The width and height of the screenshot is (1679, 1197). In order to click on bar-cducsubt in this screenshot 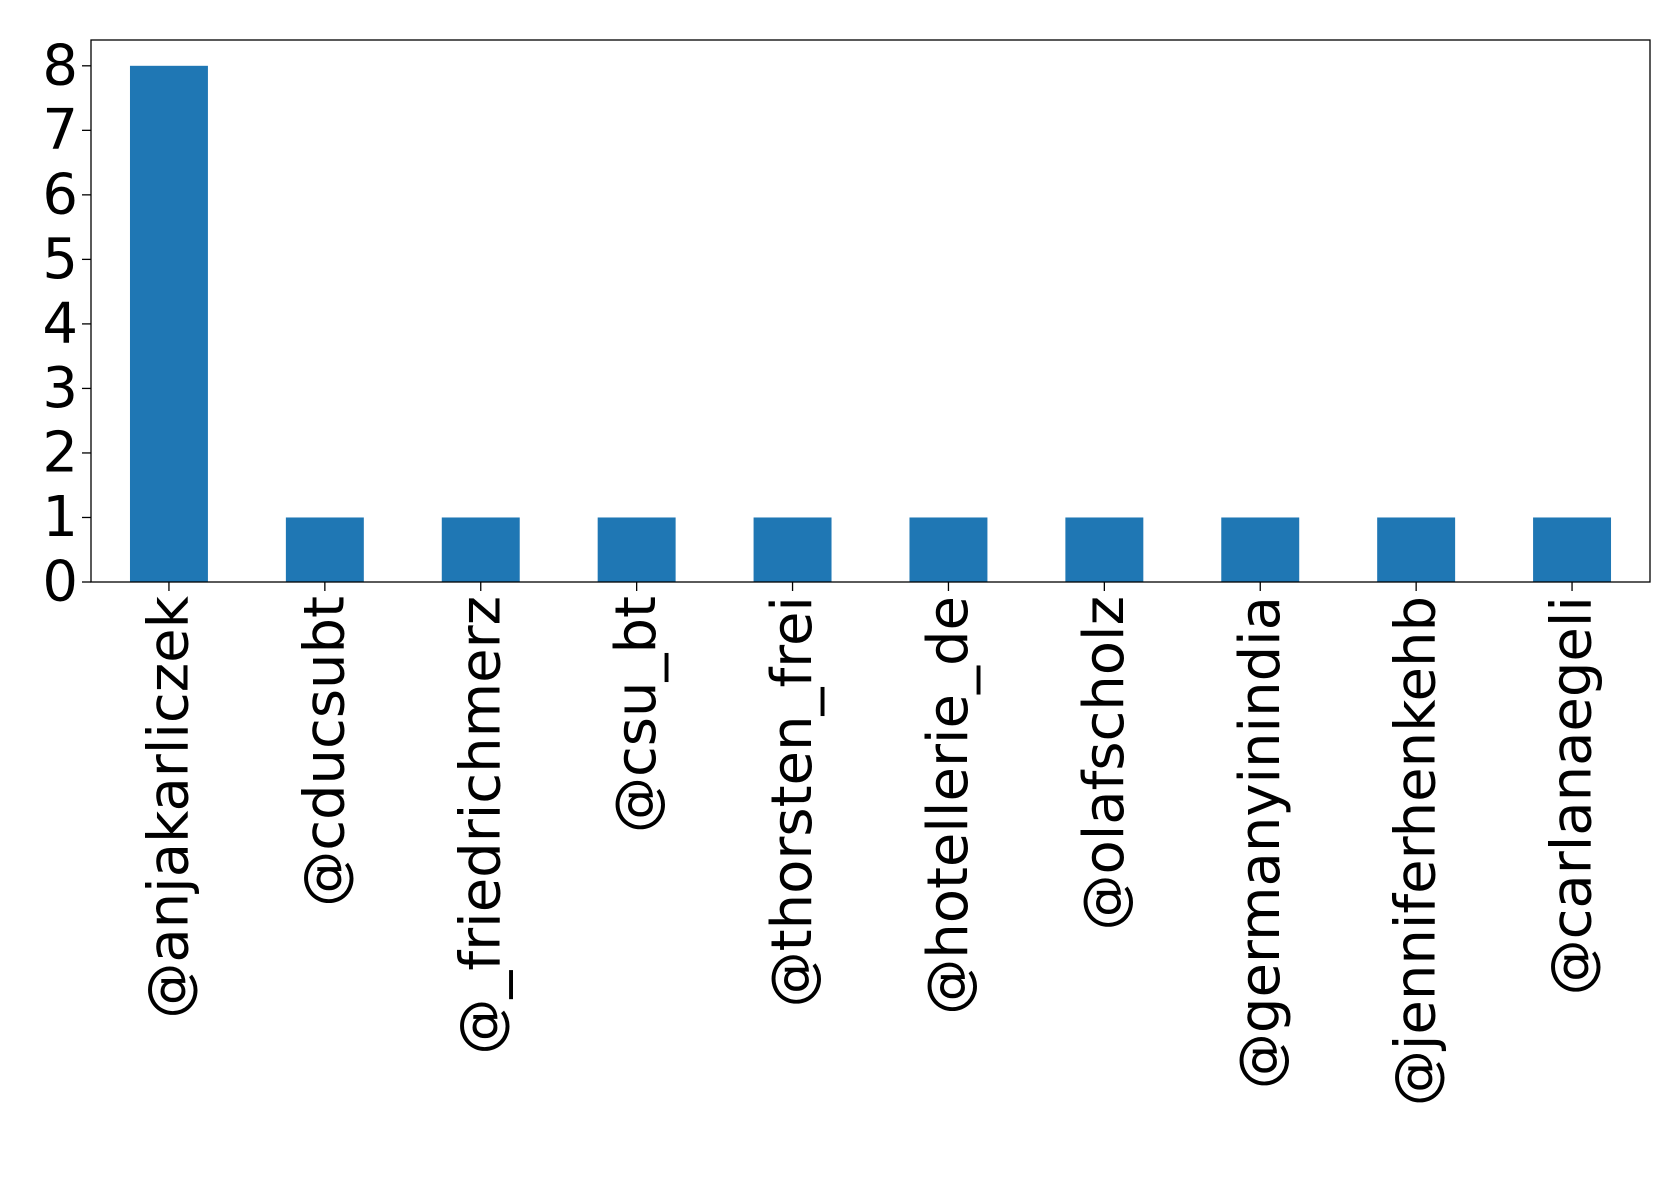, I will do `click(324, 549)`.